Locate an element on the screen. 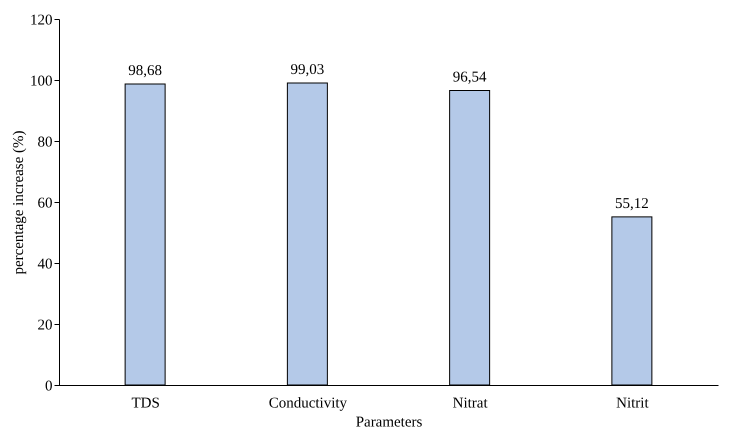 This screenshot has height=435, width=730. y-axis-title: percentage increase (%) is located at coordinates (19, 202).